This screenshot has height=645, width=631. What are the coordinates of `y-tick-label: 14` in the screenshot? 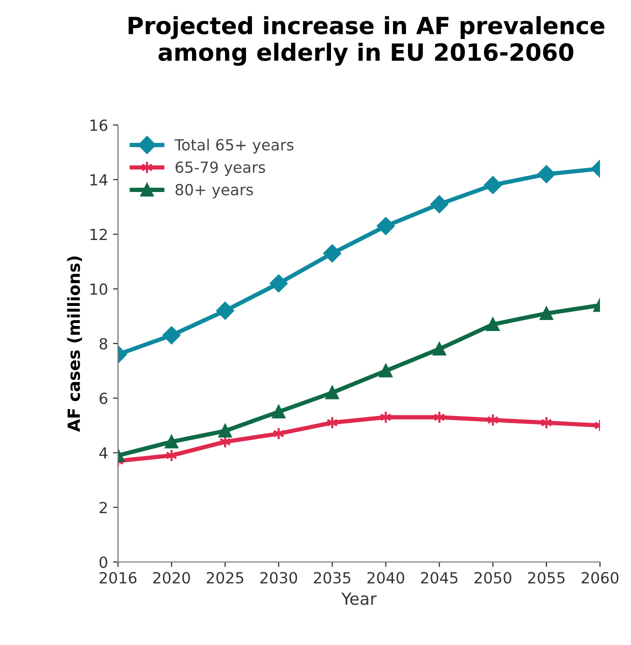 It's located at (99, 180).